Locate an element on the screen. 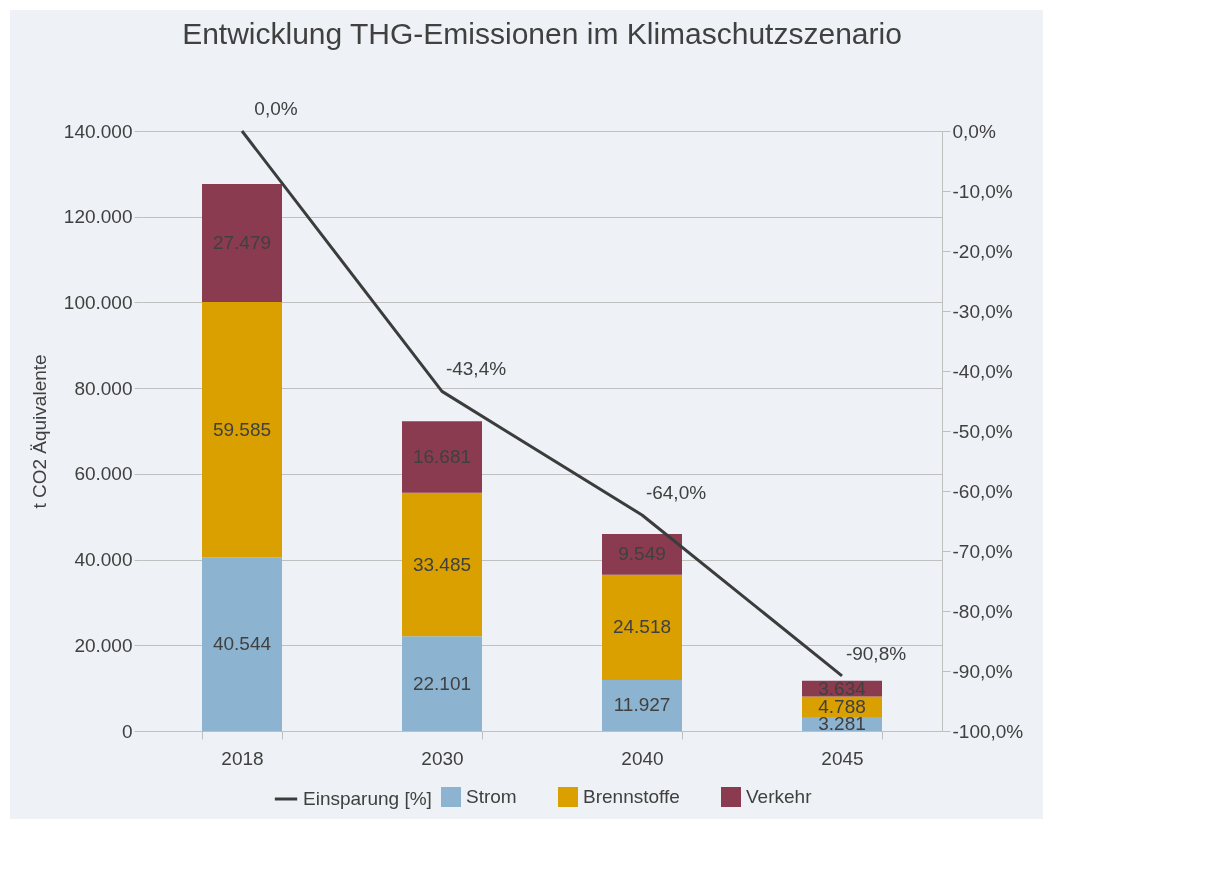 This screenshot has width=1208, height=890. chart-title: Entwicklung THG-Emissionen im Klimaschutzszenario is located at coordinates (542, 33).